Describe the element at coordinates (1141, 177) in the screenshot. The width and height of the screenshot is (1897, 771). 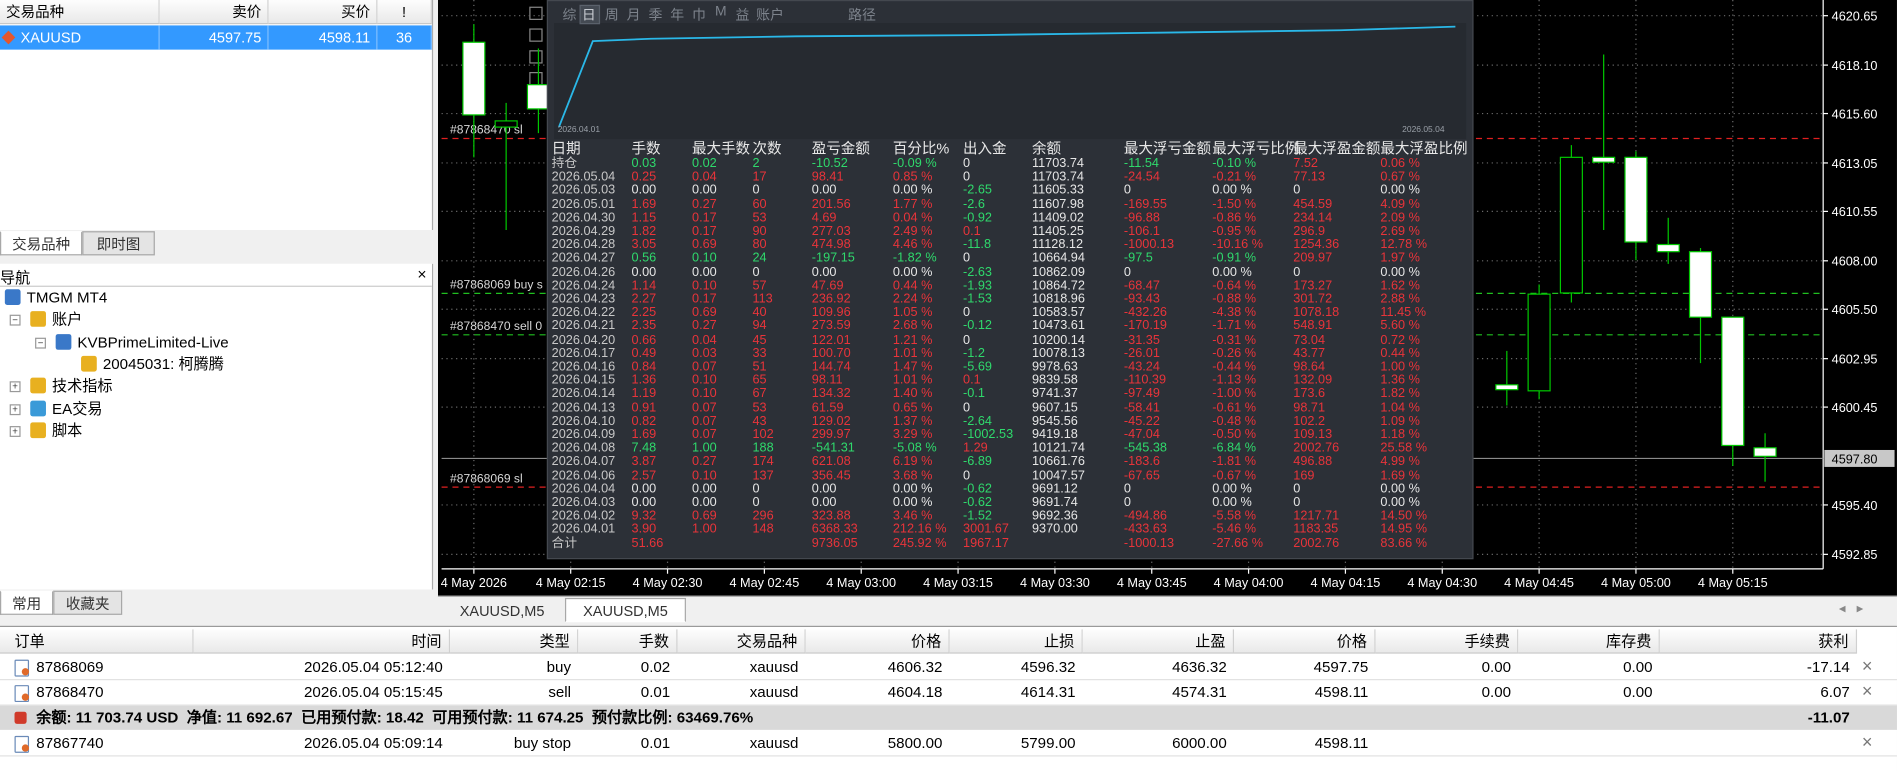
I see `stat-cell: -24.54` at that location.